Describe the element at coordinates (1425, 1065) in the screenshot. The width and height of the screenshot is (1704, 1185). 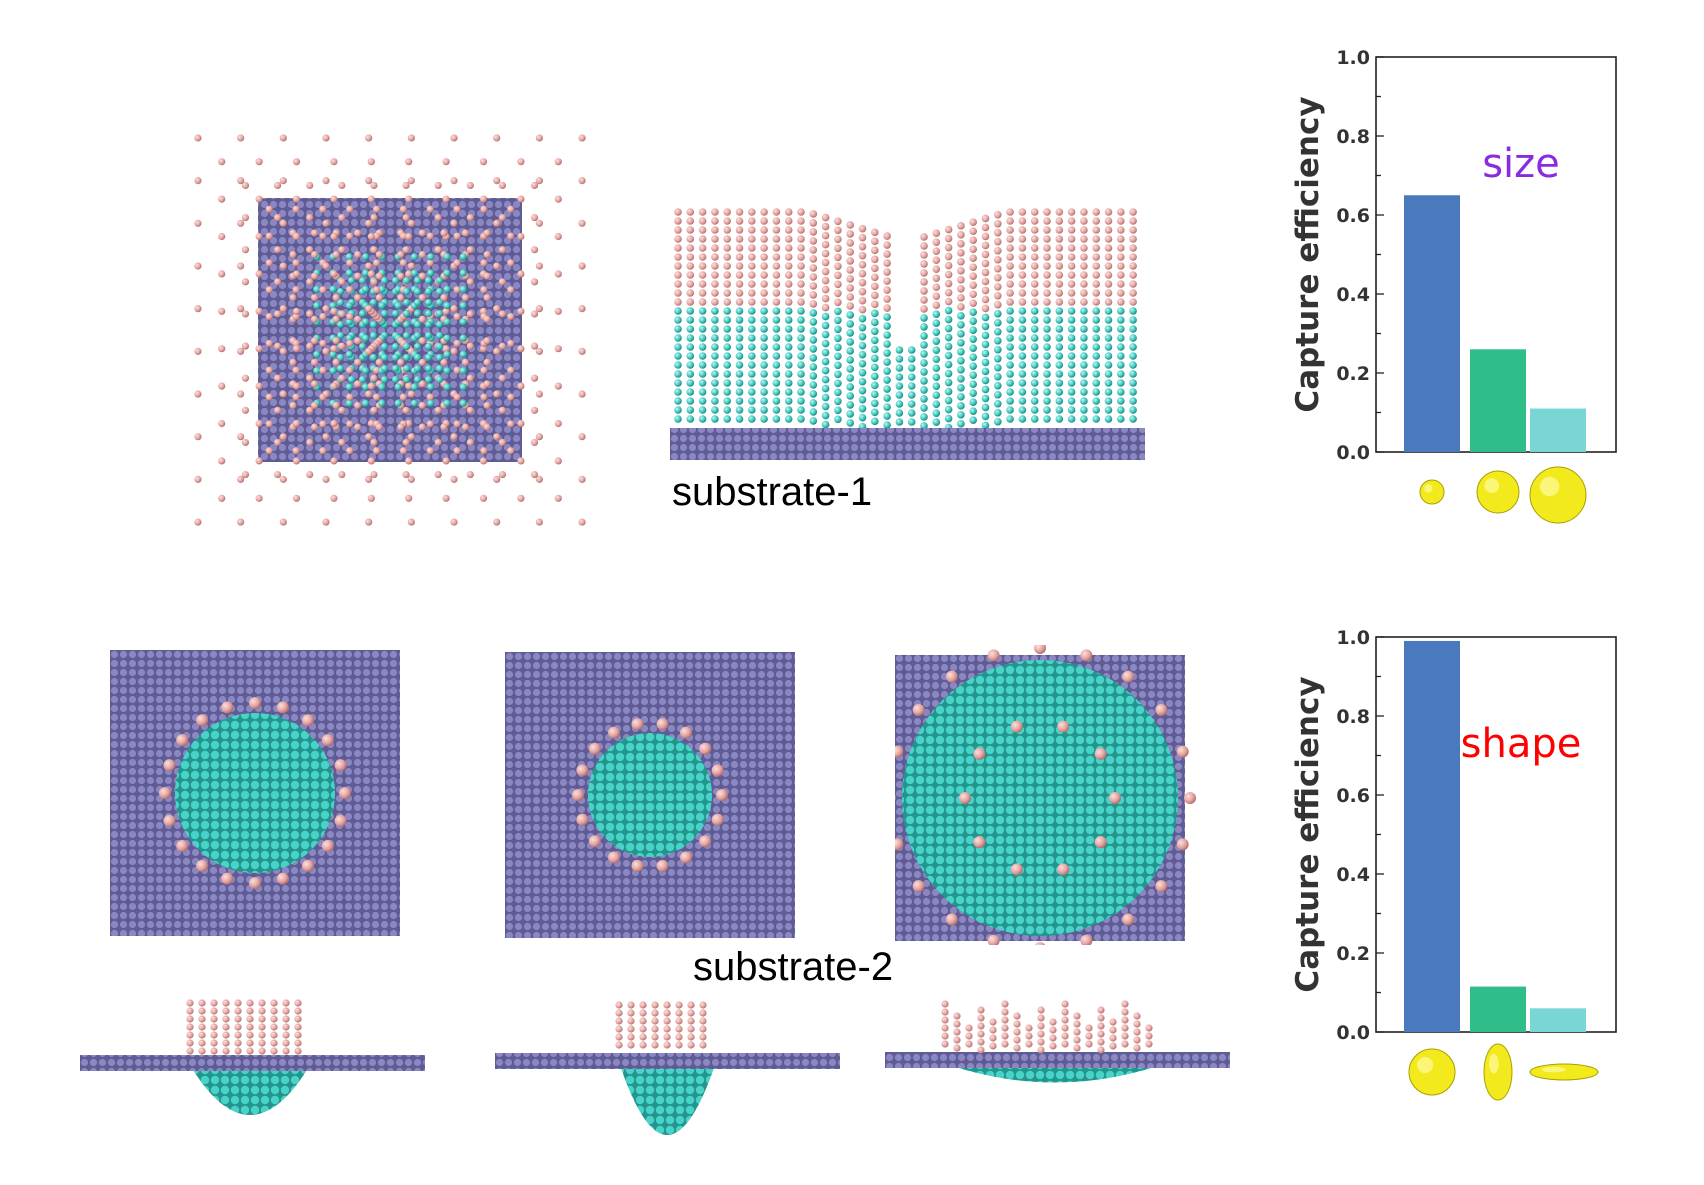
I see `sphere-particle-icon-highlight` at that location.